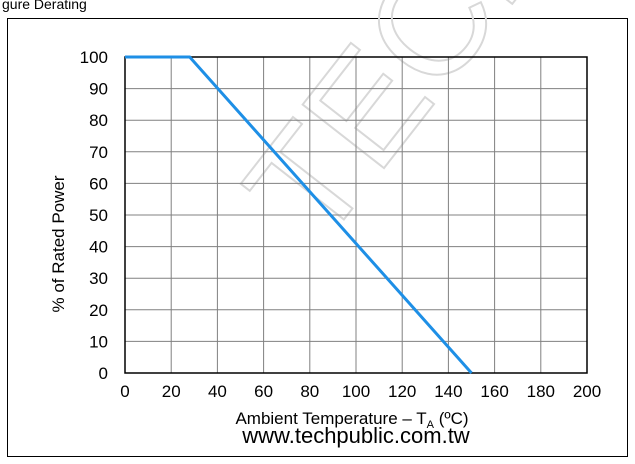 The image size is (635, 464). I want to click on x-tick-label: 60, so click(263, 391).